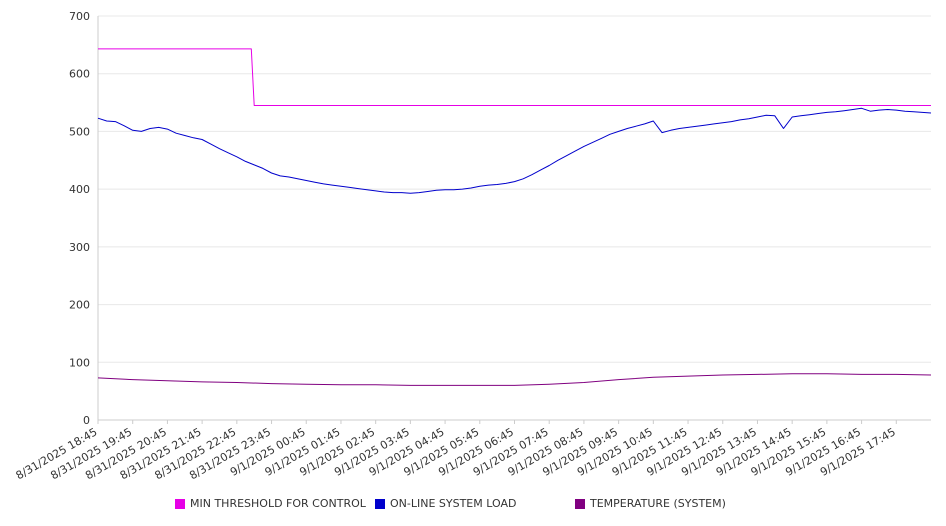  Describe the element at coordinates (79, 218) in the screenshot. I see `y-axis-ticks: 0 100 200 300 400 500 600 700` at that location.